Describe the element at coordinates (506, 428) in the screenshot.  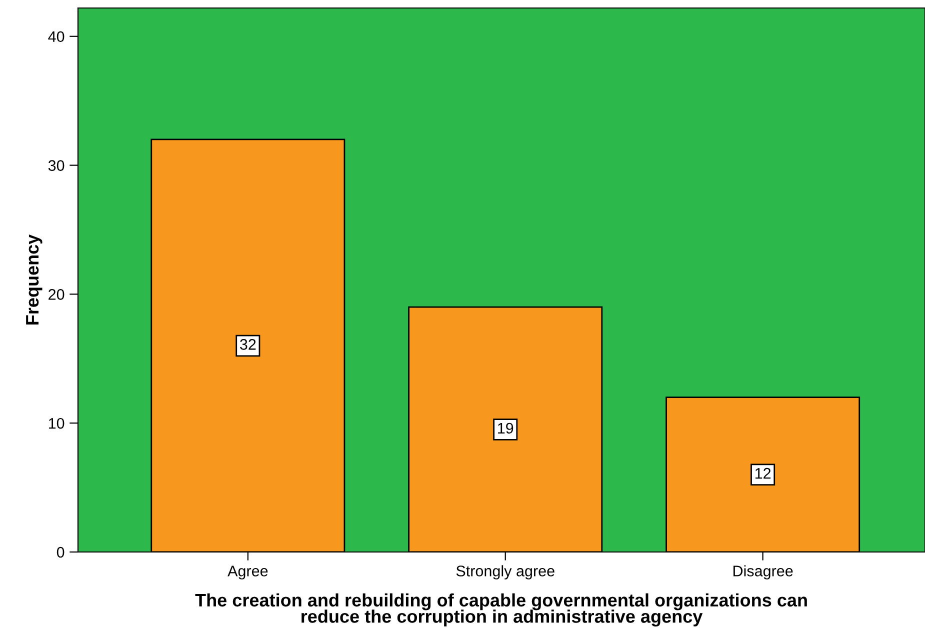
I see `data-label: 19` at that location.